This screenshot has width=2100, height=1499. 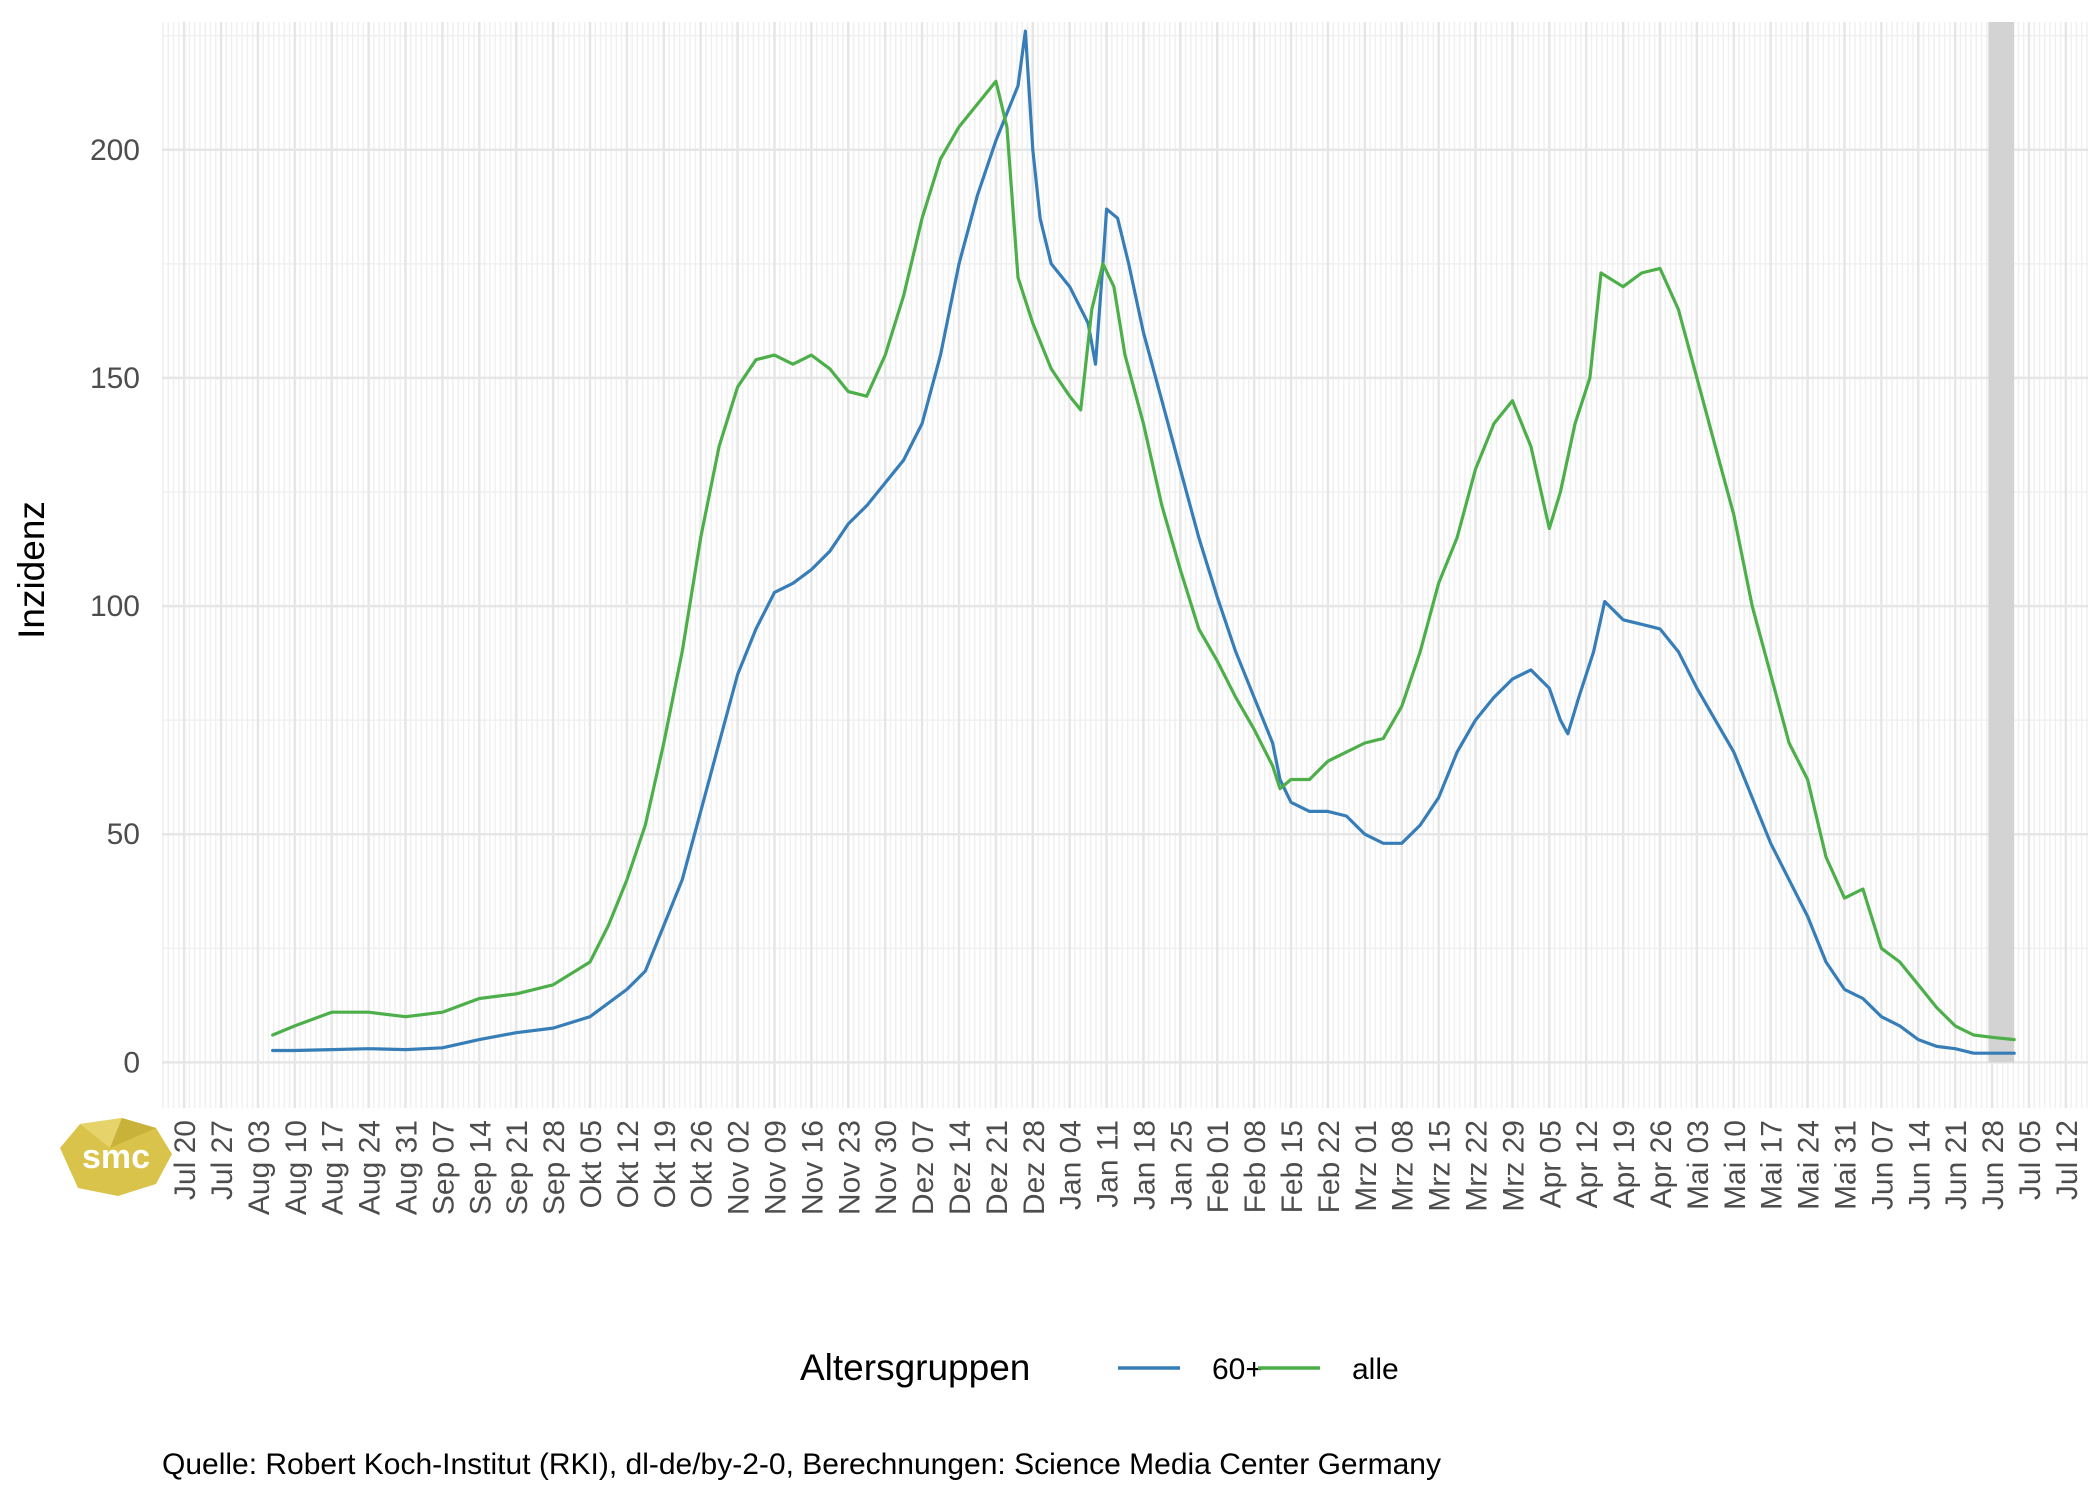 I want to click on x-tick-label: Apr 12, so click(x=1587, y=1164).